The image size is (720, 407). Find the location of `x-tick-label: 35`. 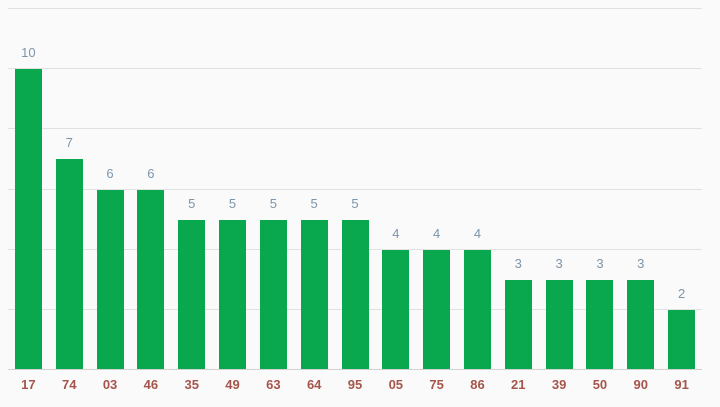

x-tick-label: 35 is located at coordinates (191, 384).